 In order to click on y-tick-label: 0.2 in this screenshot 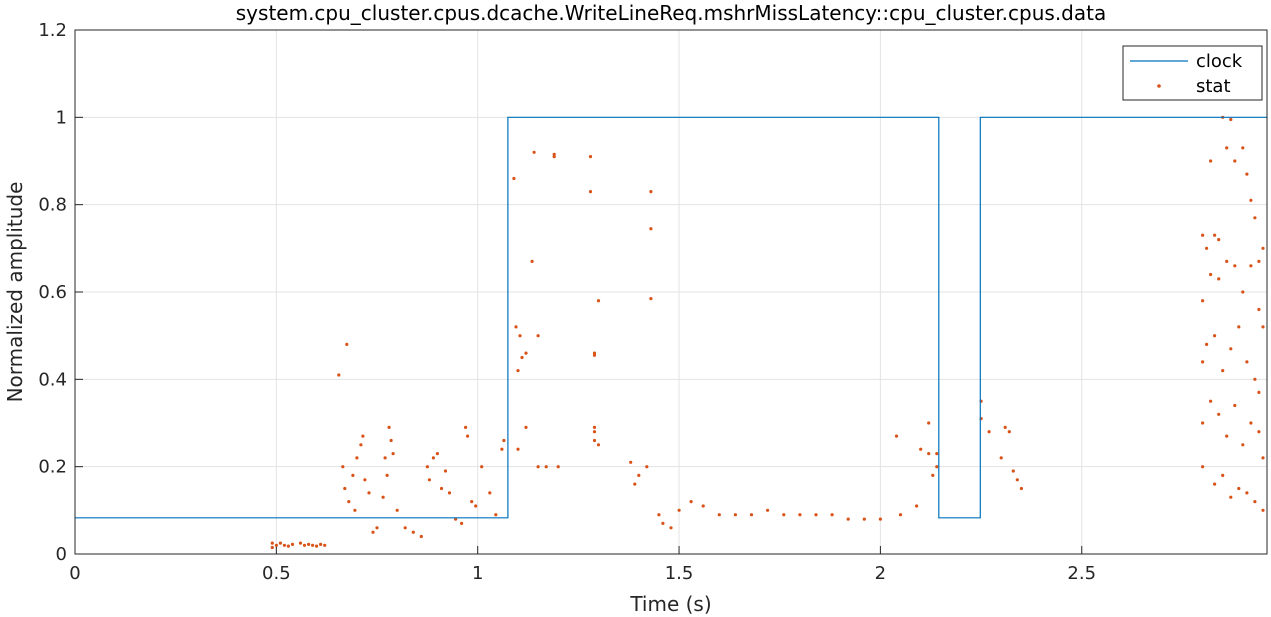, I will do `click(52, 467)`.